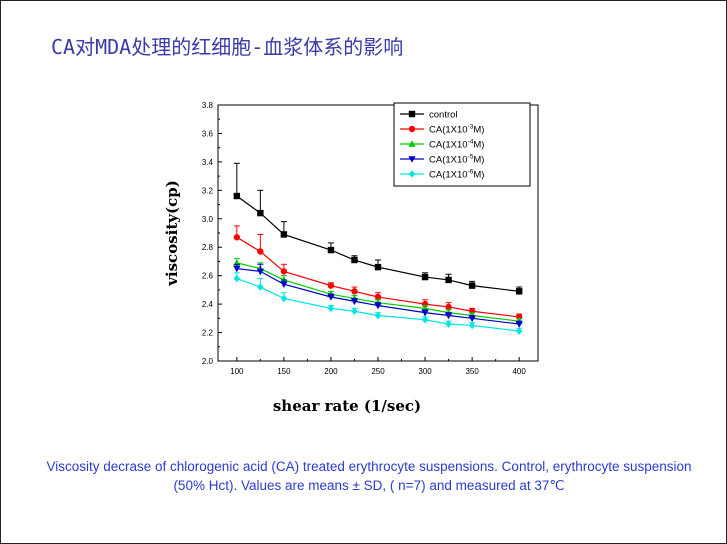 This screenshot has width=727, height=544. What do you see at coordinates (331, 371) in the screenshot?
I see `x-tick-label: 200` at bounding box center [331, 371].